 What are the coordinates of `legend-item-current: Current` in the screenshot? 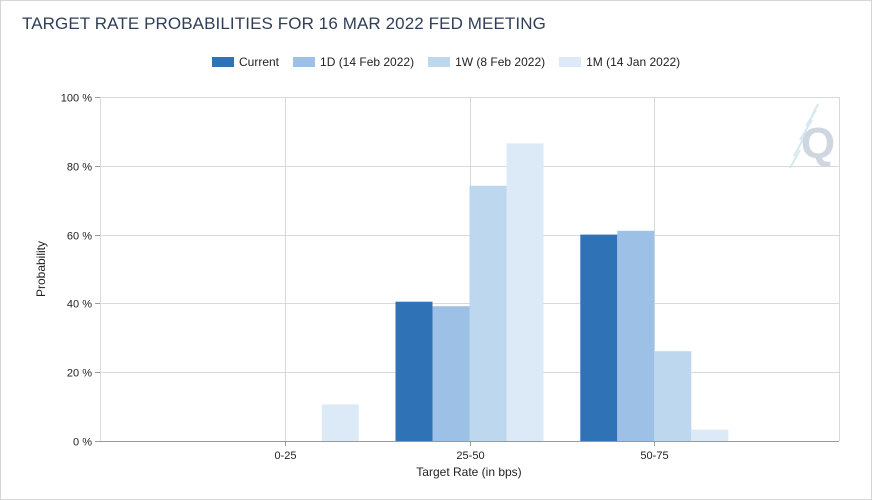 It's located at (245, 62).